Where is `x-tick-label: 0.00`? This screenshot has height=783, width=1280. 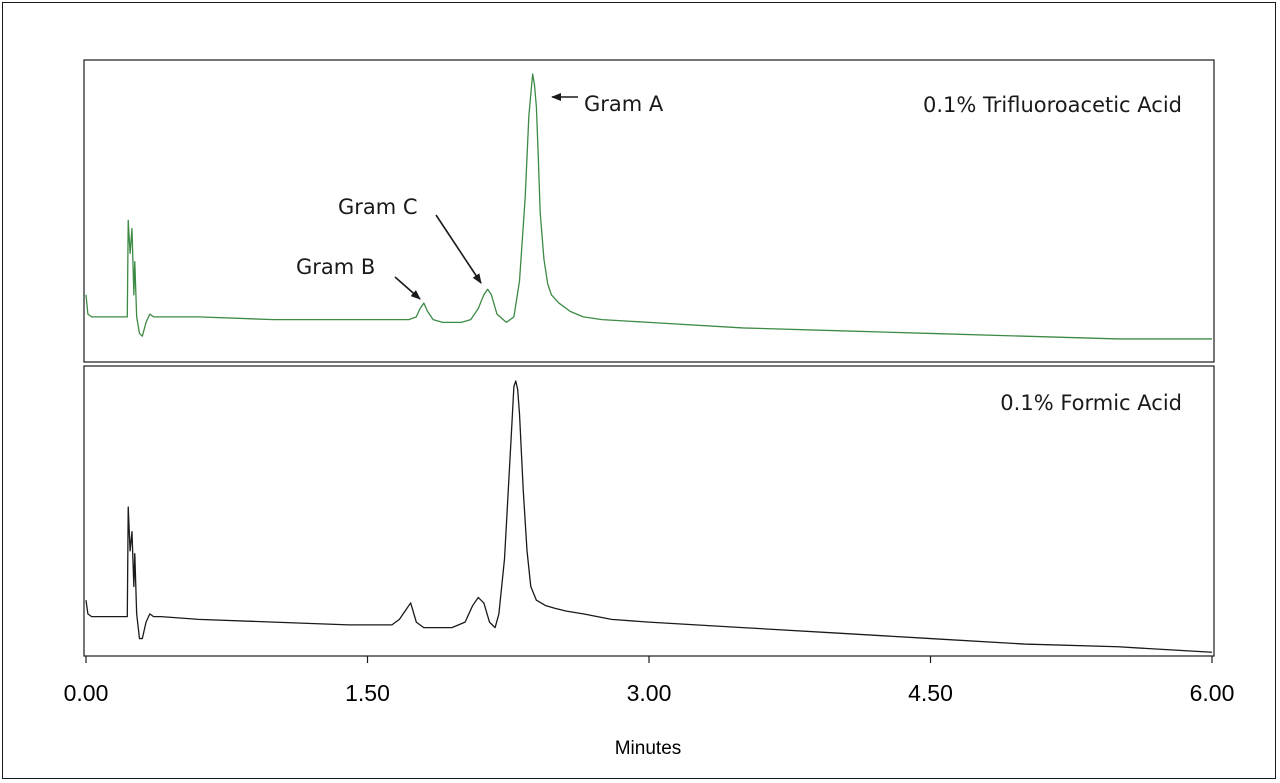 x-tick-label: 0.00 is located at coordinates (86, 693).